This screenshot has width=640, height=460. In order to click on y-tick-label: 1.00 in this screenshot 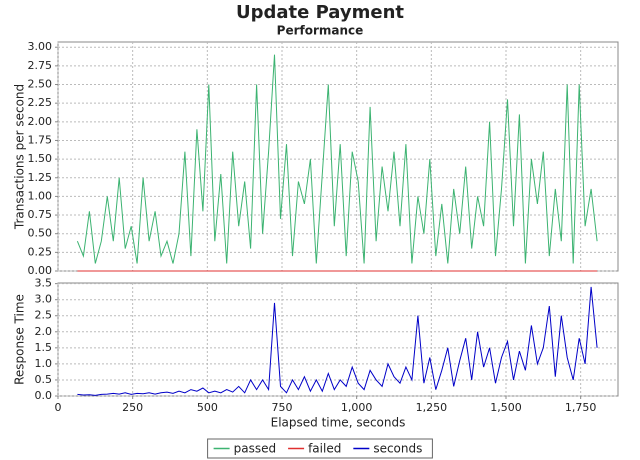, I will do `click(40, 195)`.